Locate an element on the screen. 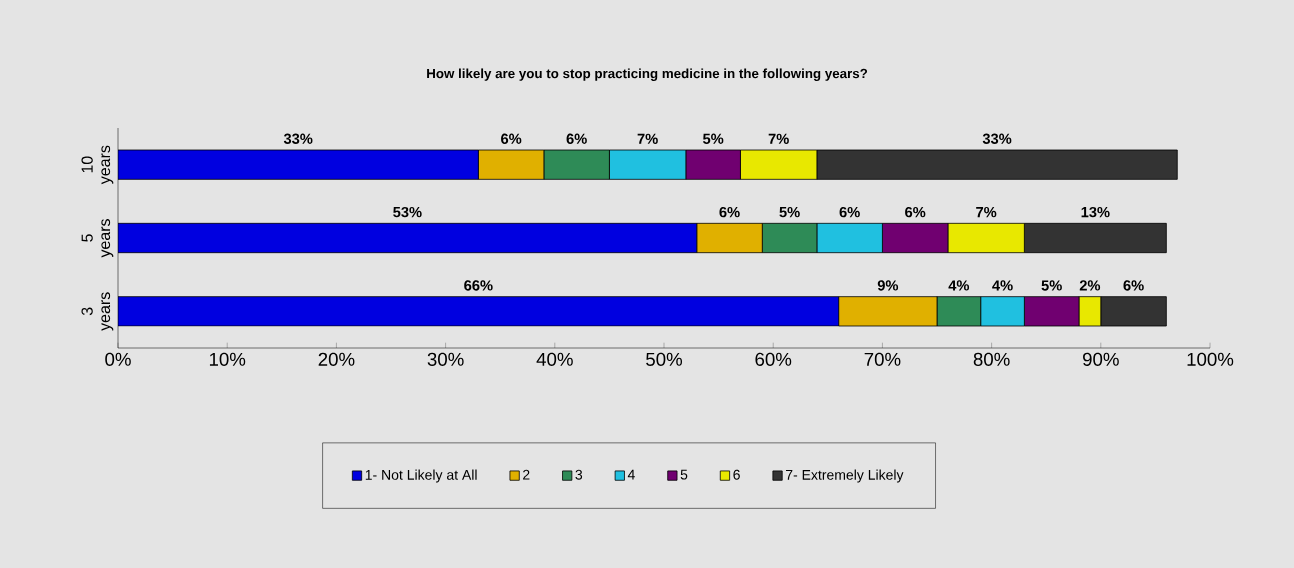  y-tick-label: 3 years is located at coordinates (97, 311).